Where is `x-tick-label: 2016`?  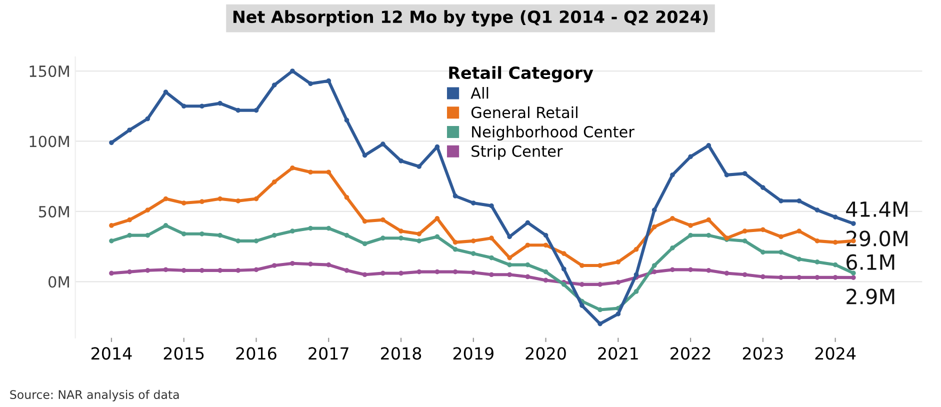
x-tick-label: 2016 is located at coordinates (256, 353).